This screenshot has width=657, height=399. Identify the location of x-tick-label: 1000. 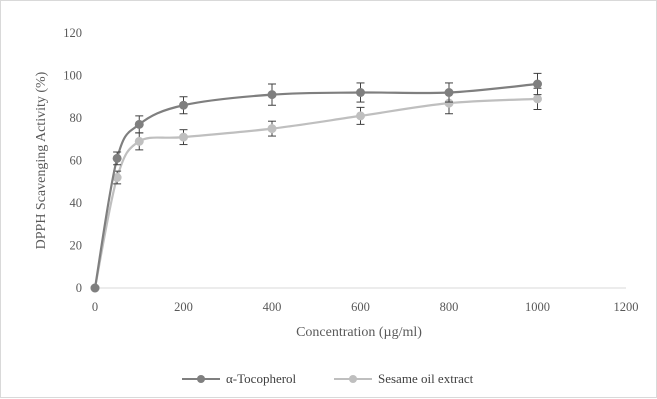
(537, 307).